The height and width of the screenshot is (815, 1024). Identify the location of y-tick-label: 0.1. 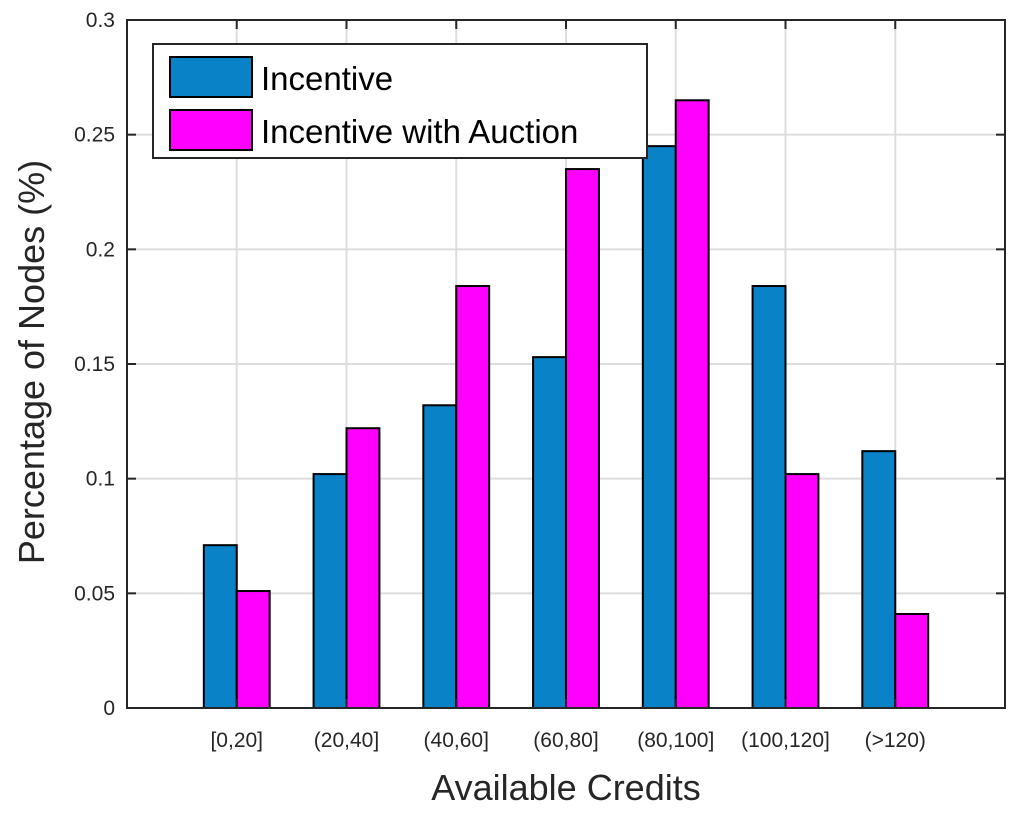
(100, 479).